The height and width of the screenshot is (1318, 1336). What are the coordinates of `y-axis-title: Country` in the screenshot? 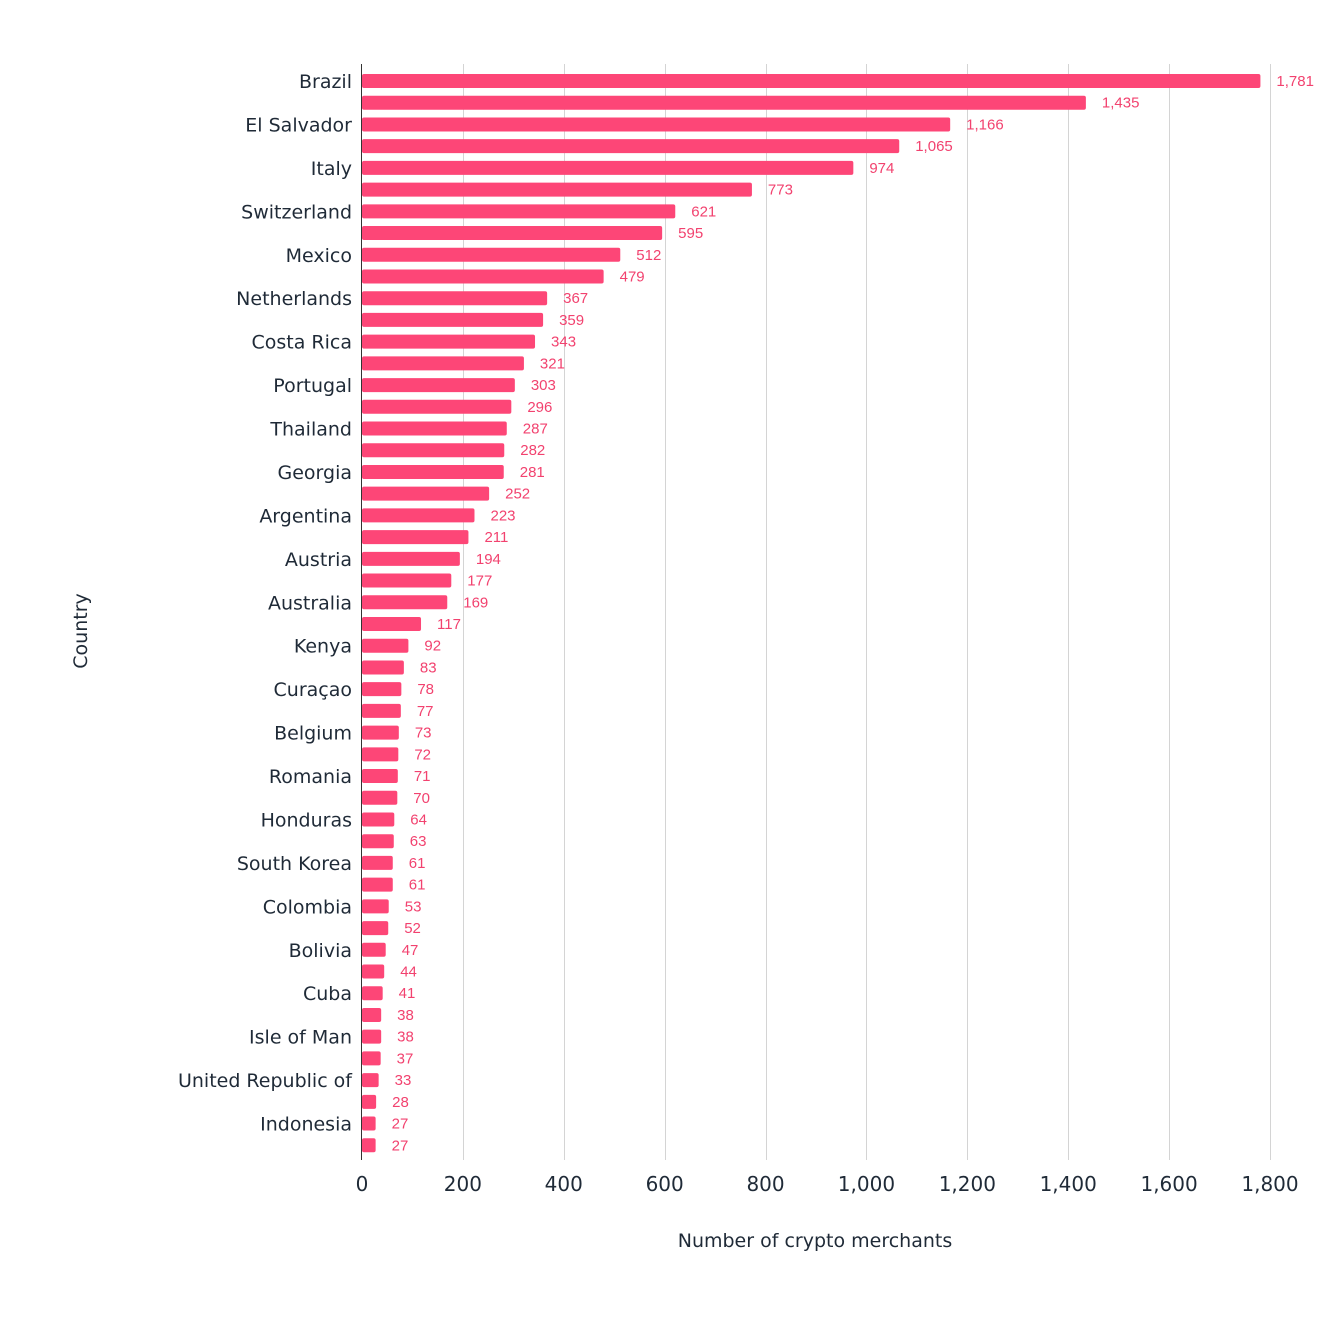 It's located at (81, 630).